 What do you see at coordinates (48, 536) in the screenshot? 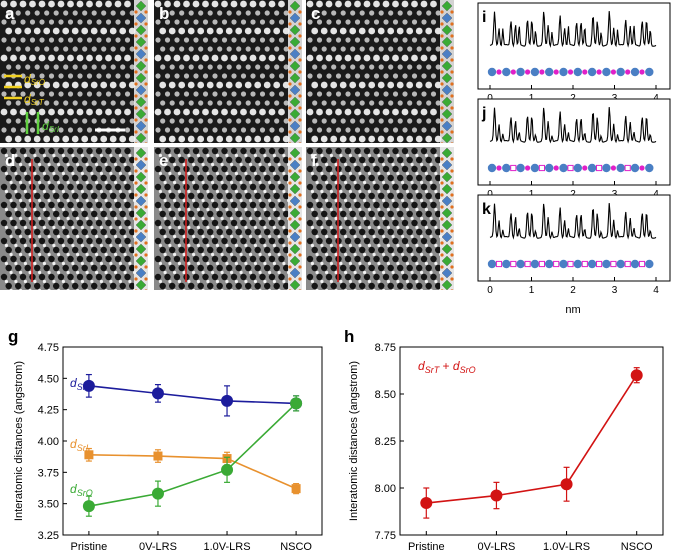
I see `y-tick-label: 3.25` at bounding box center [48, 536].